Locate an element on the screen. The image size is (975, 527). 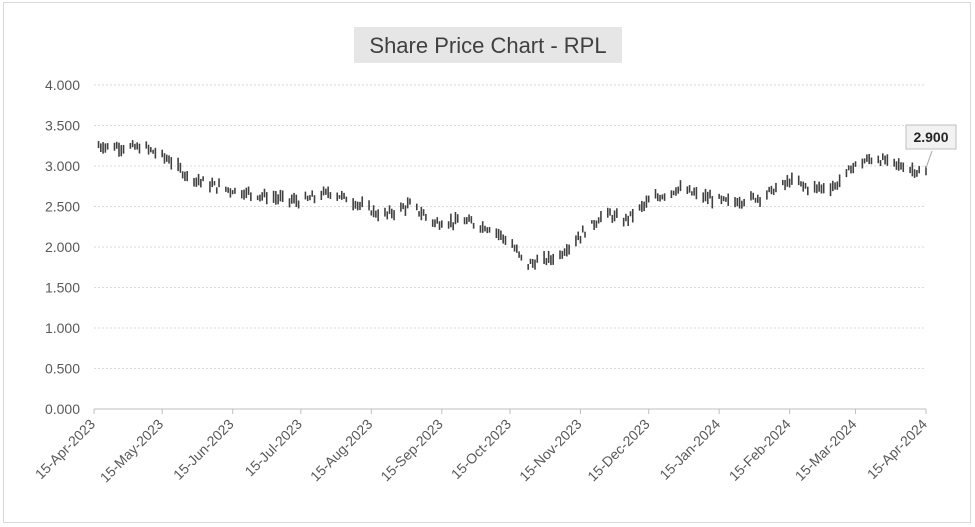
x-tick-label: 15-Apr-2023 is located at coordinates (65, 449).